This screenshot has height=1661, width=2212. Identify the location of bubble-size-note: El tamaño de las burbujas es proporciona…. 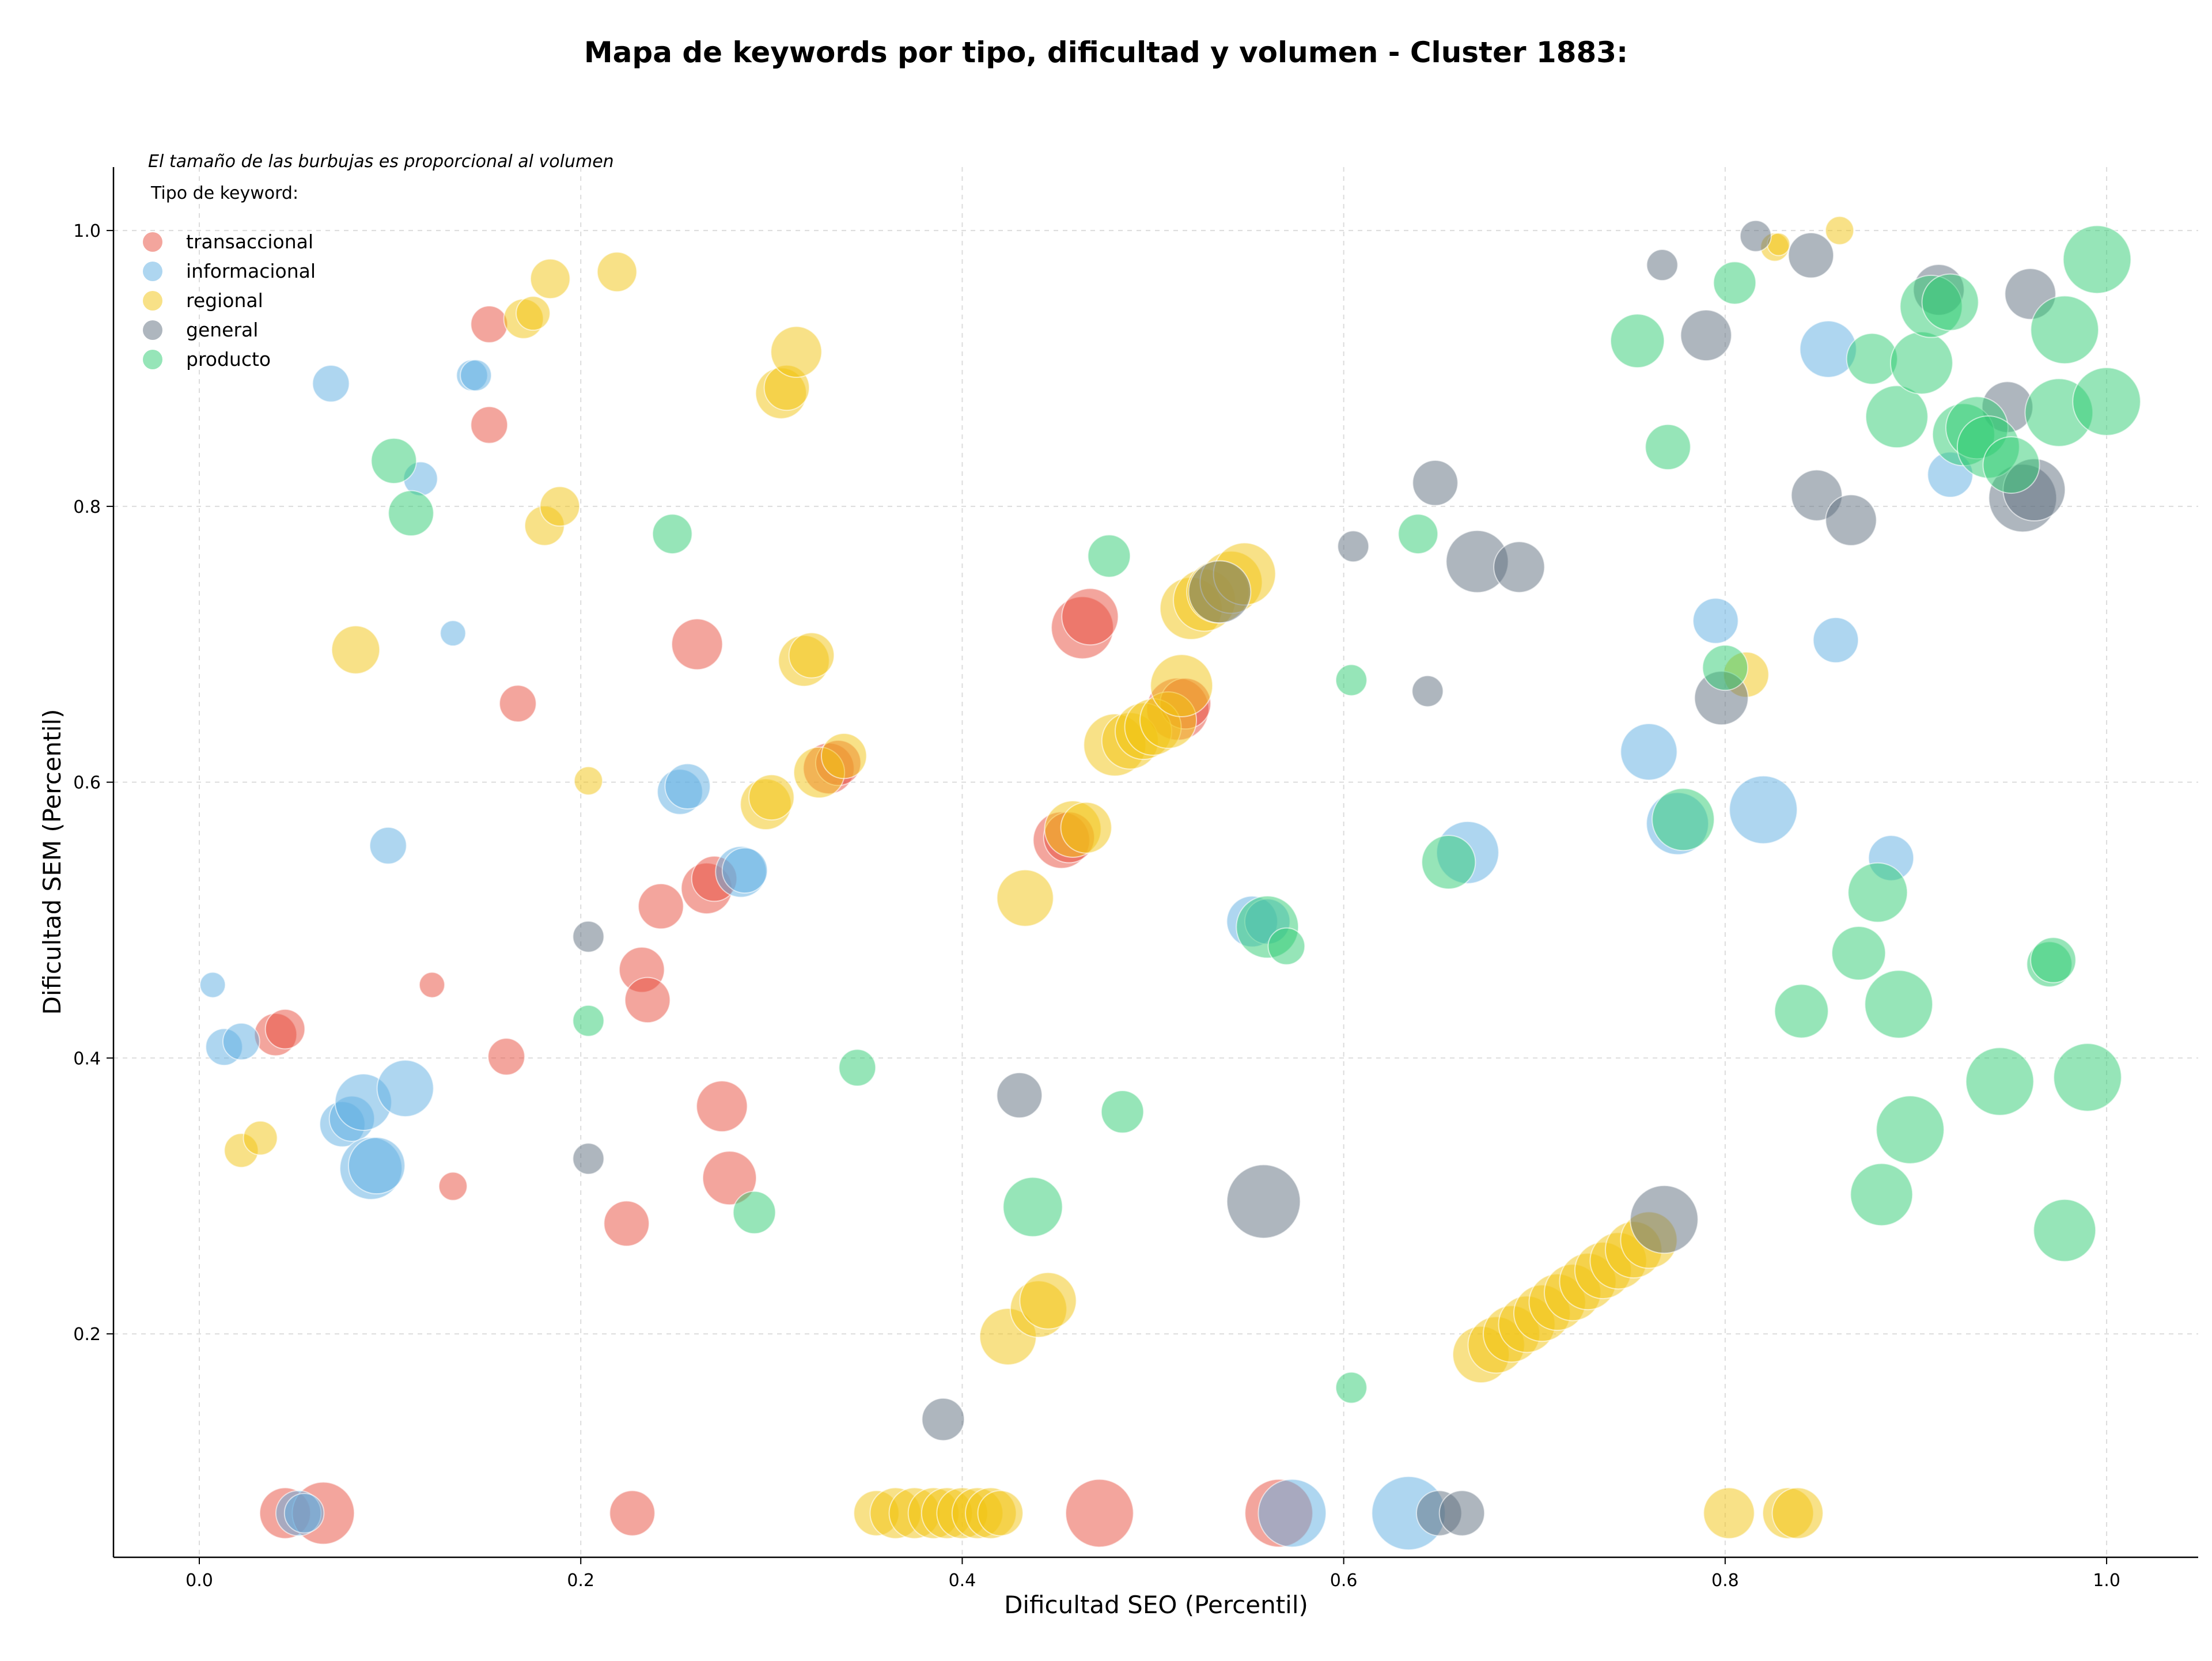
(381, 162).